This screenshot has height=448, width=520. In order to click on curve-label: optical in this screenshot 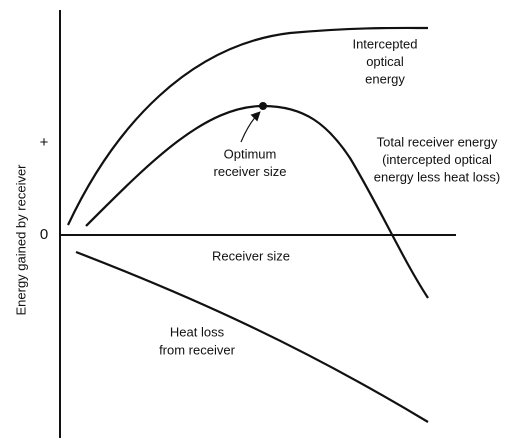, I will do `click(385, 61)`.